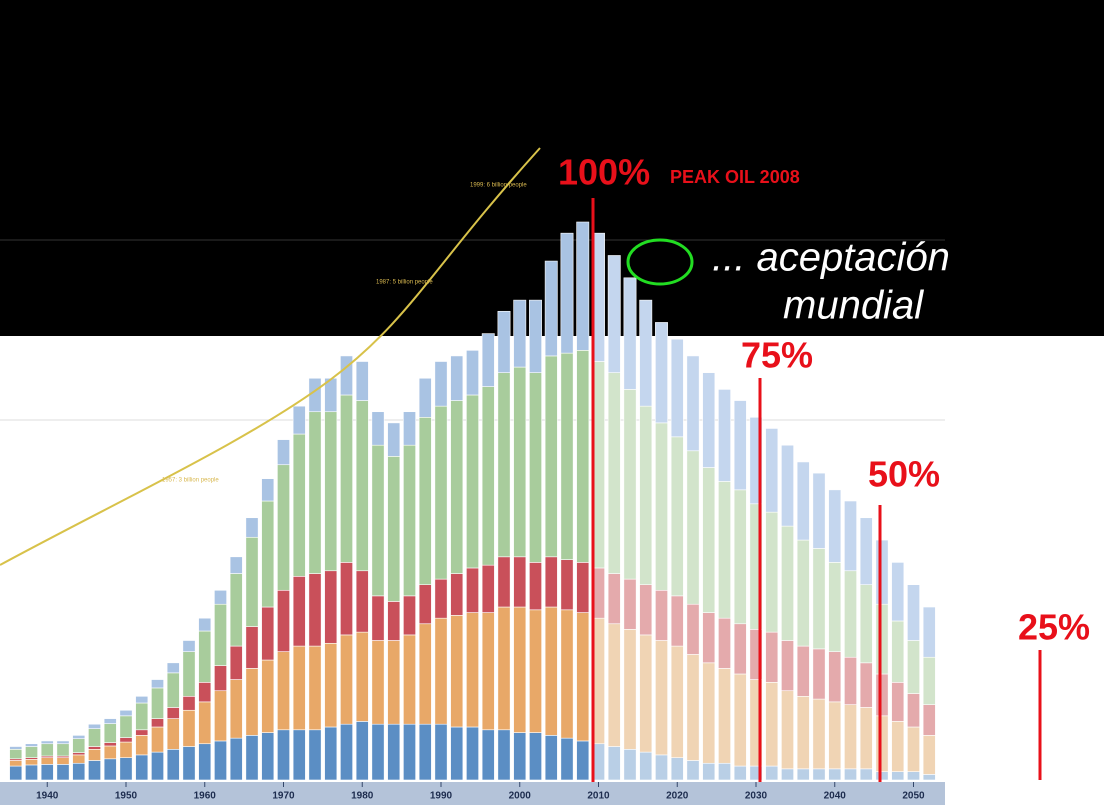 This screenshot has height=805, width=1104. I want to click on x-tick-label: 1960, so click(205, 796).